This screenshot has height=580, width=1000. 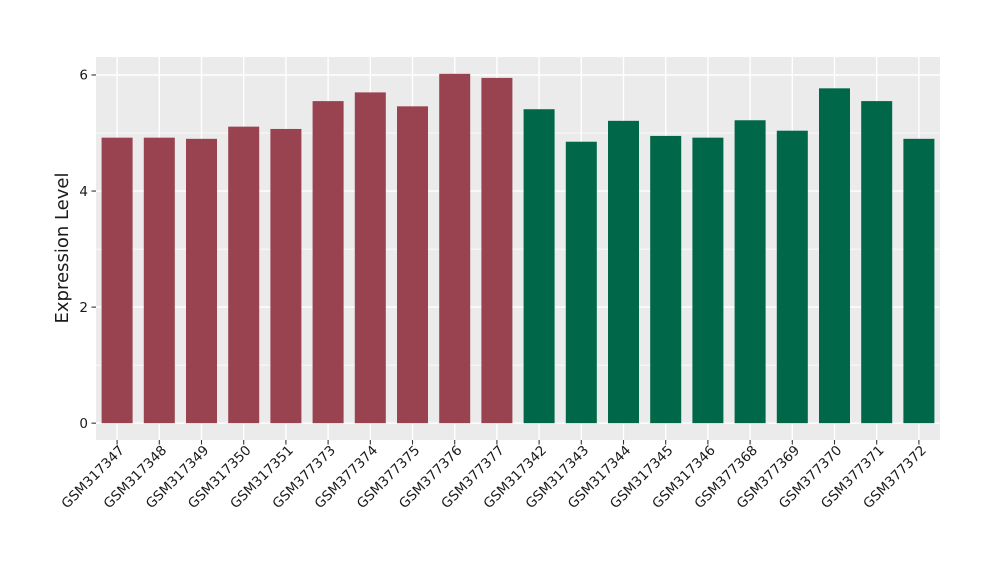 What do you see at coordinates (83, 424) in the screenshot?
I see `y-tick-label: 0` at bounding box center [83, 424].